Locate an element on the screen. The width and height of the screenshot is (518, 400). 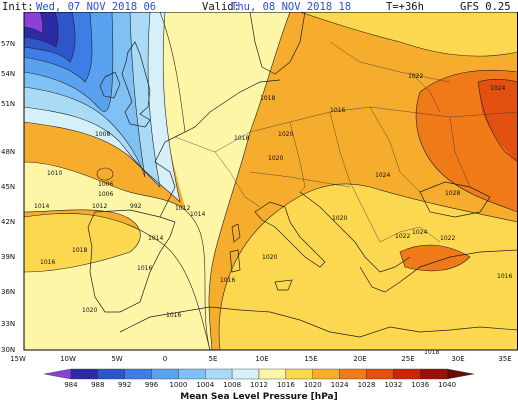
longitude-label: 10E is located at coordinates (261, 359).